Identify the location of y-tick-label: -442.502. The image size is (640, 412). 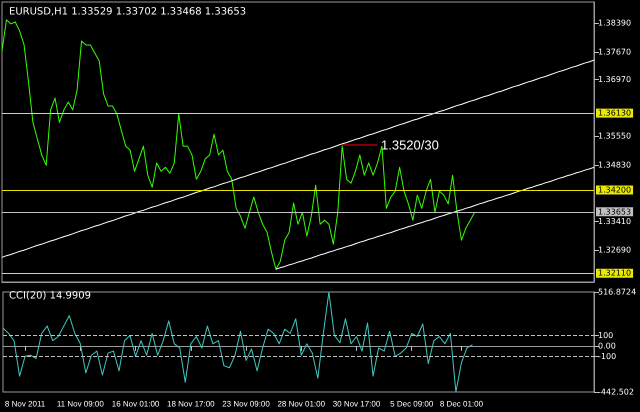
(616, 392).